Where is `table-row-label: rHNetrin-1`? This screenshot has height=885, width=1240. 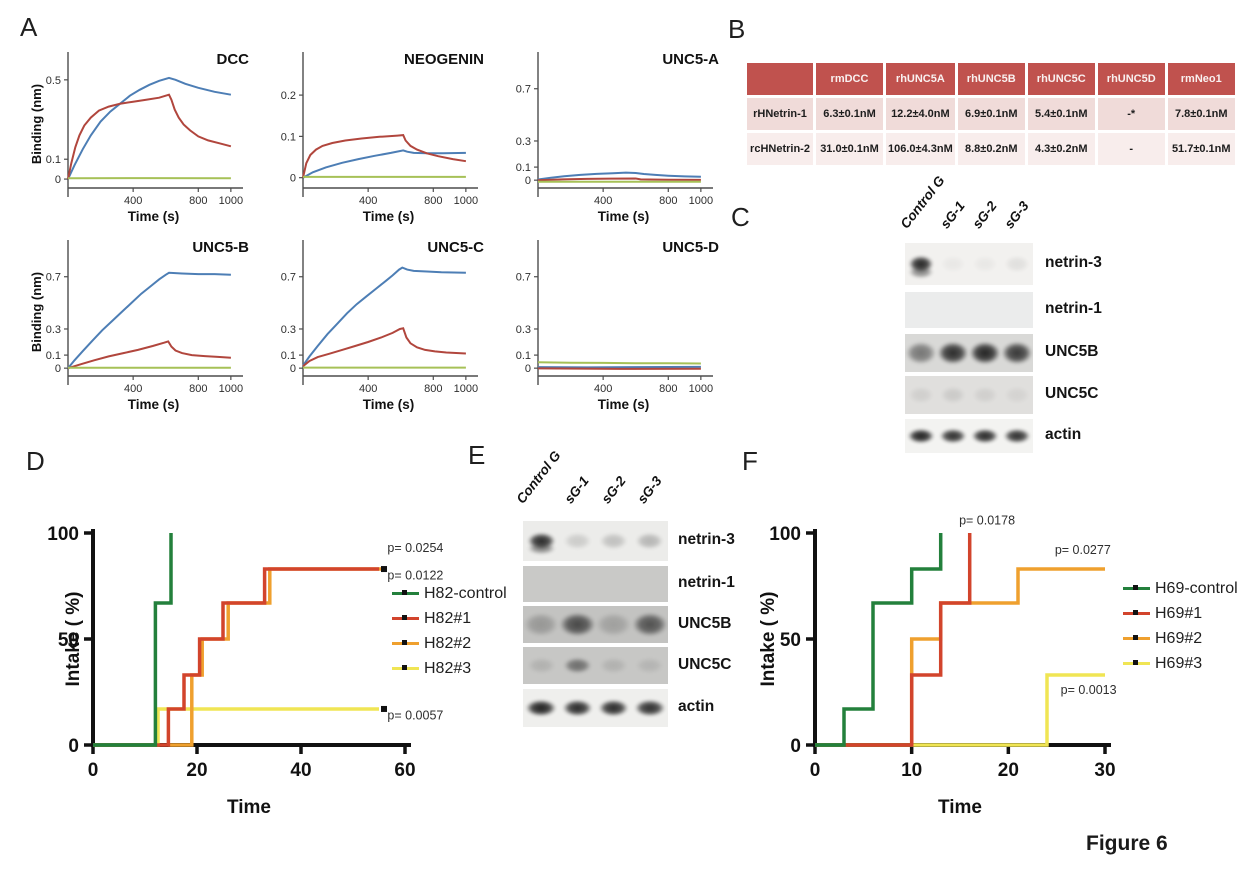
table-row-label: rHNetrin-1 is located at coordinates (780, 114).